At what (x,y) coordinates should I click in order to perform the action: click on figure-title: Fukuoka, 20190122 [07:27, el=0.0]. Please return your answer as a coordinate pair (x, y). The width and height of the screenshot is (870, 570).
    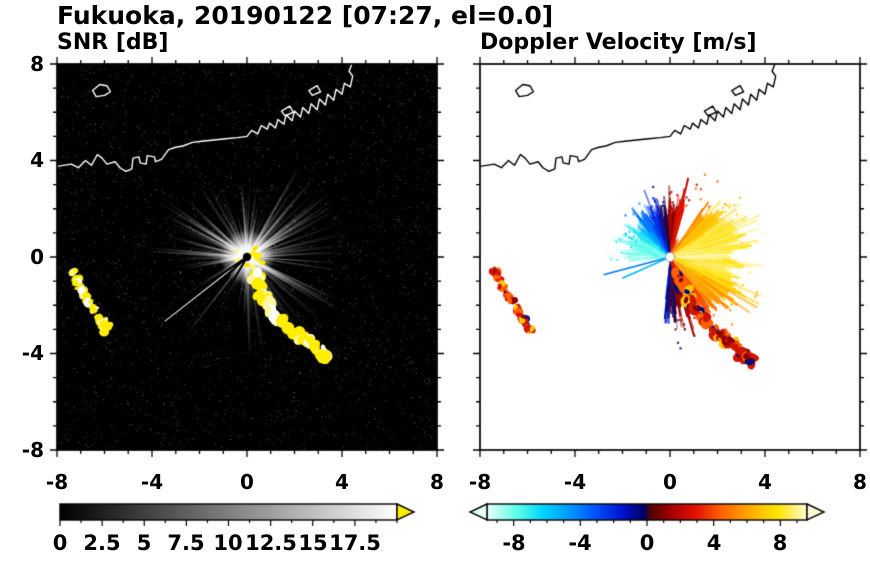
    Looking at the image, I should click on (305, 15).